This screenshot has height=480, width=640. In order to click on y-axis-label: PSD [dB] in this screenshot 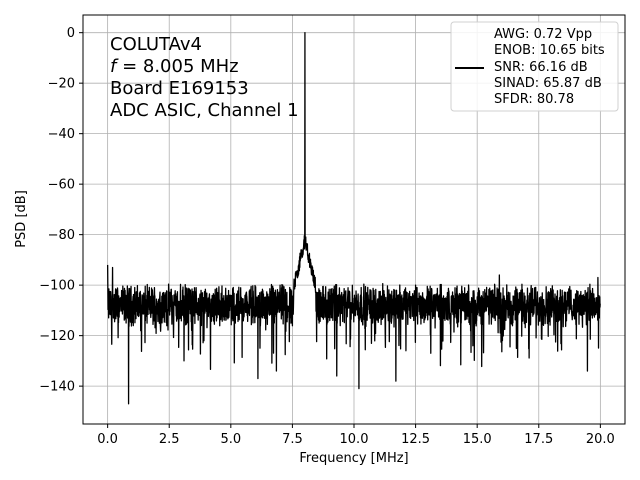, I will do `click(21, 219)`.